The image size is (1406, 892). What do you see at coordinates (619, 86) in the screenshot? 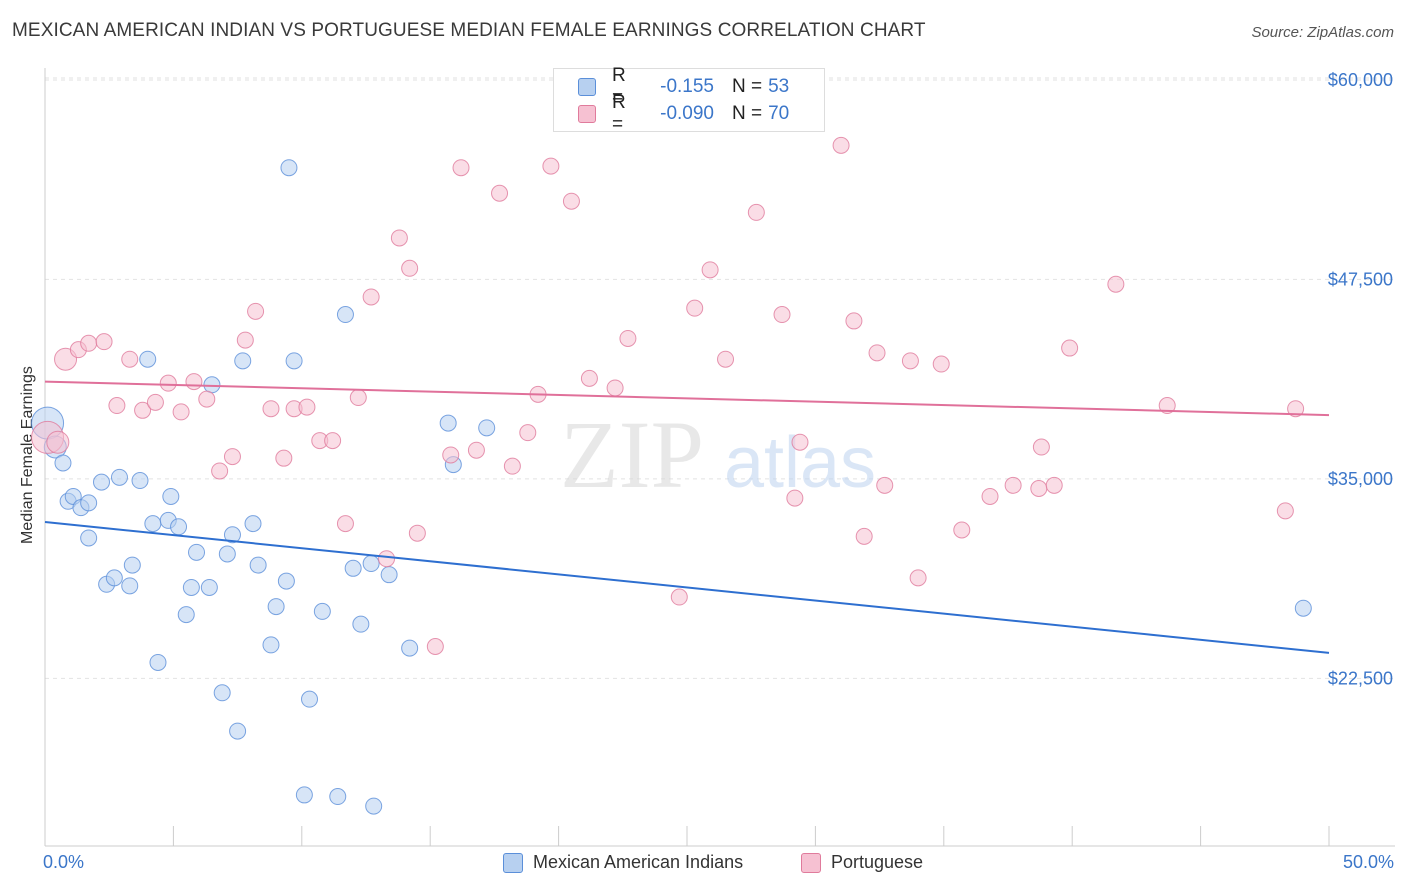
I see `legend-r-label: R =` at bounding box center [619, 86].